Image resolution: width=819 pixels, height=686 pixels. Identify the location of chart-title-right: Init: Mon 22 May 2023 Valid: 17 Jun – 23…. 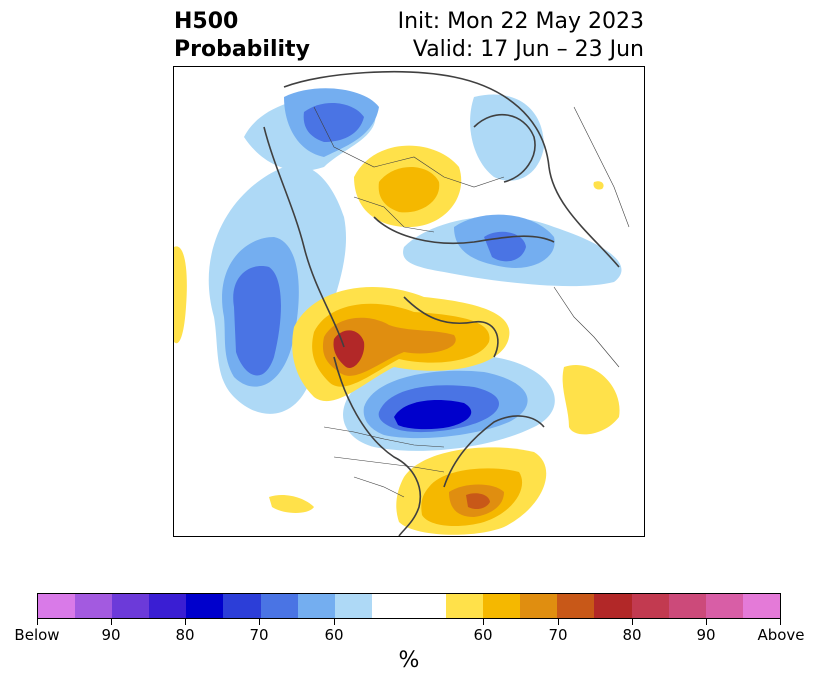
(521, 36).